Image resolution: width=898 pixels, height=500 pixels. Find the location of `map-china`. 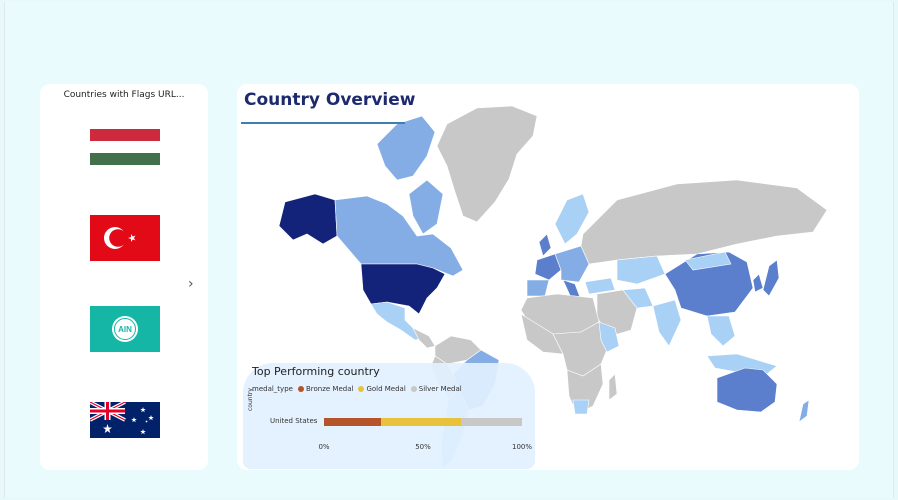

map-china is located at coordinates (709, 284).